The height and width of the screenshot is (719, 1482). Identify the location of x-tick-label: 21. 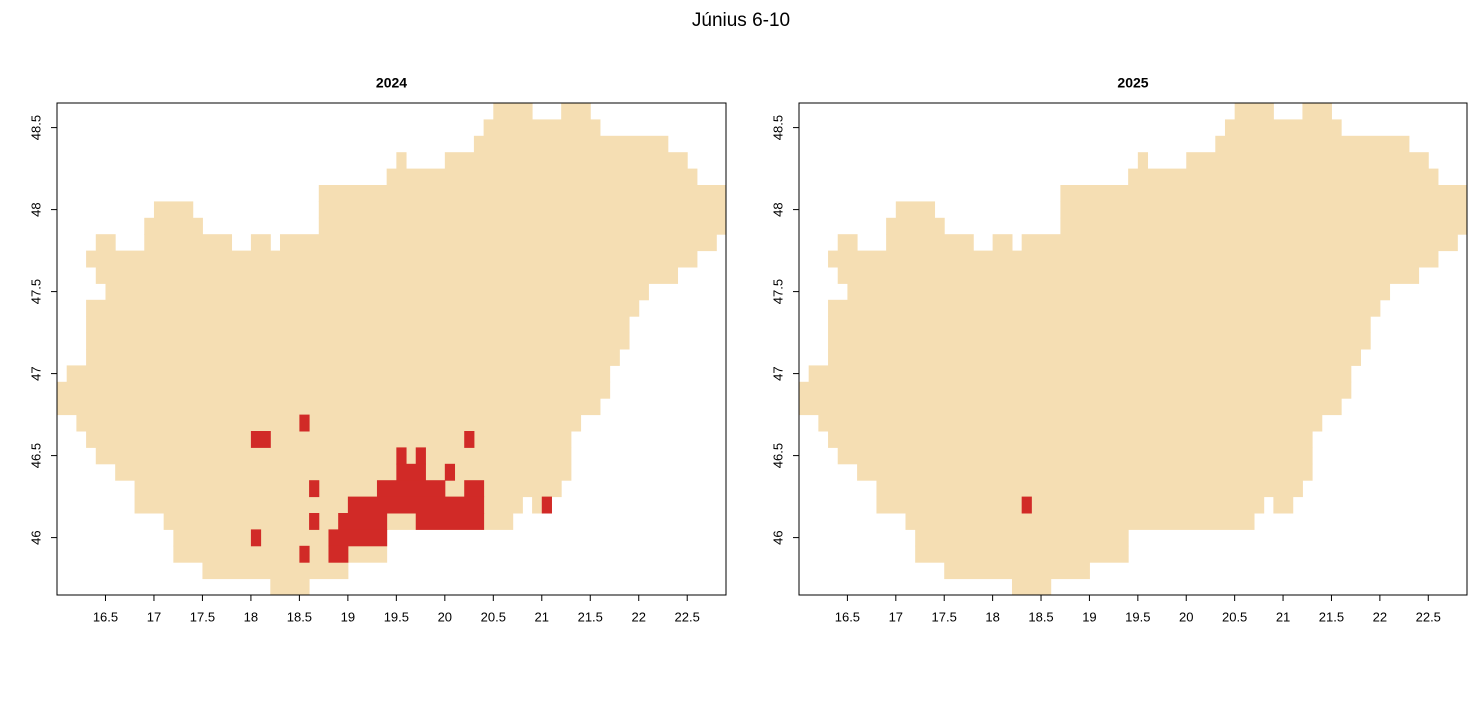
(1283, 616).